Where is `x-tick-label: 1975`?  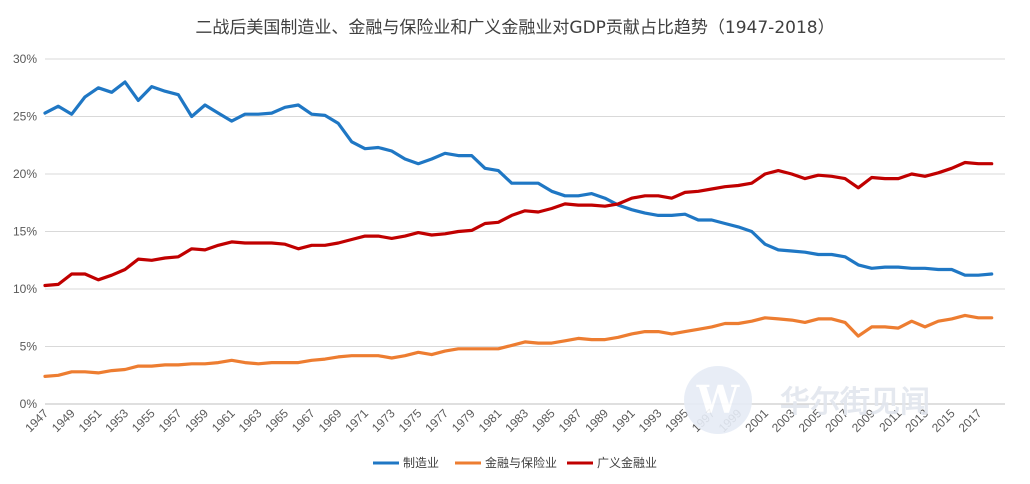
x-tick-label: 1975 is located at coordinates (410, 420).